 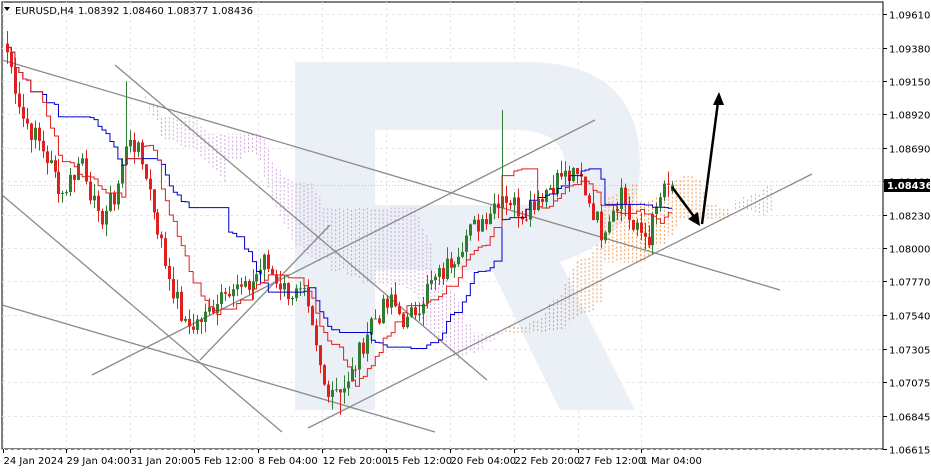 I want to click on y-tick-label: 1.08000, so click(x=909, y=250).